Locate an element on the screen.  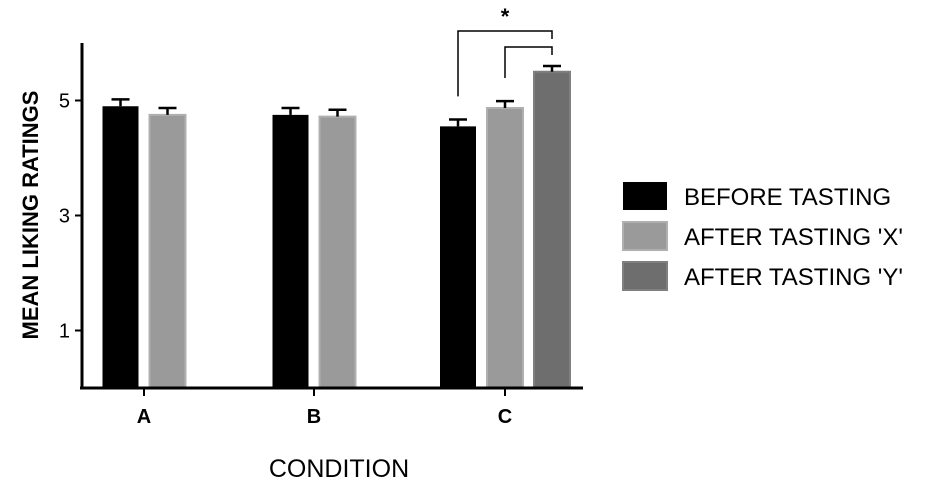
x-axis-label: CONDITION is located at coordinates (339, 469).